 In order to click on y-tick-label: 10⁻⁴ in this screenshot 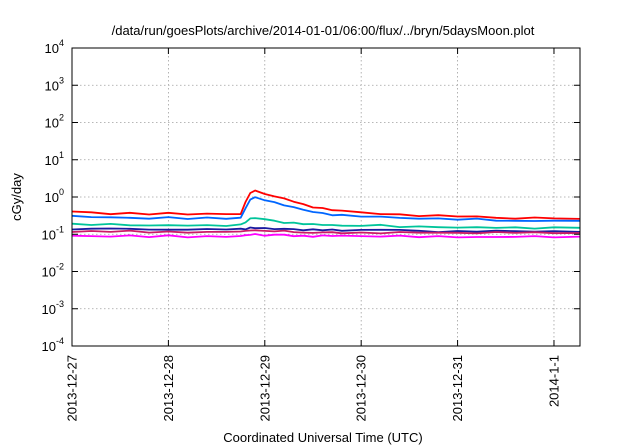, I will do `click(53, 345)`.